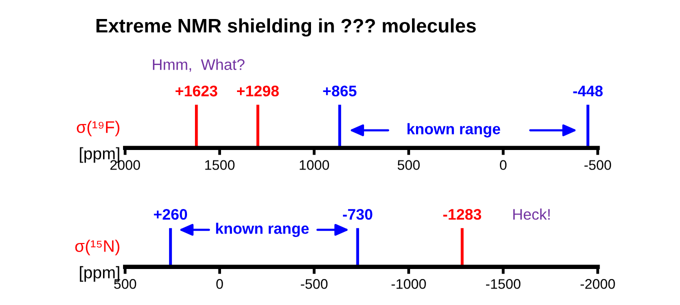 The width and height of the screenshot is (680, 305). Describe the element at coordinates (339, 91) in the screenshot. I see `annotation: +865` at that location.